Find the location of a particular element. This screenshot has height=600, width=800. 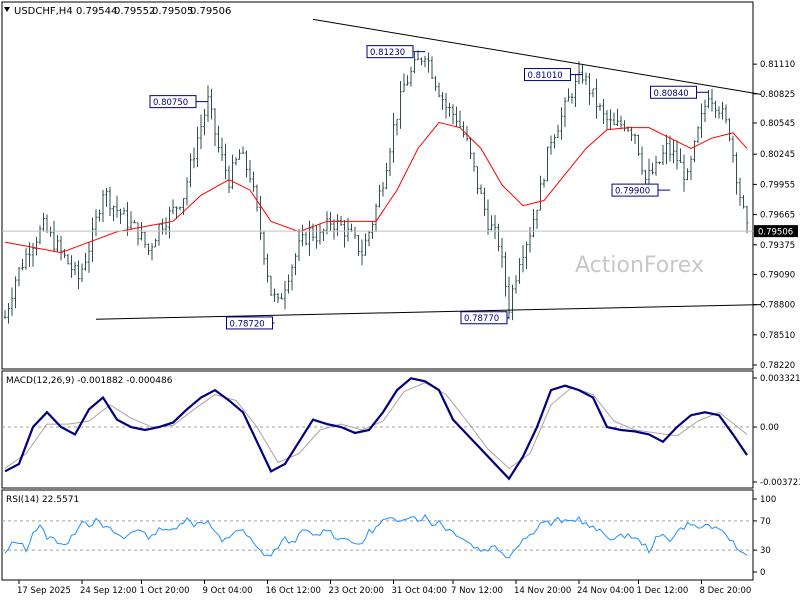

last-price-label: 0.79506 is located at coordinates (775, 233).